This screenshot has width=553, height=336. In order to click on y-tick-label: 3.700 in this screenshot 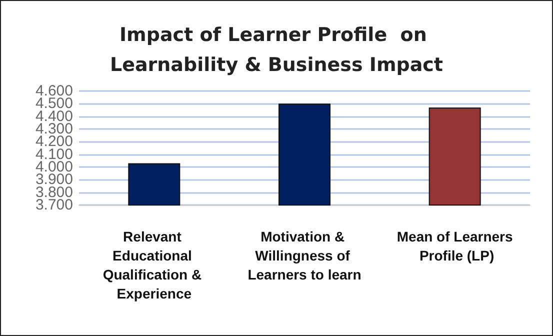, I will do `click(54, 205)`.